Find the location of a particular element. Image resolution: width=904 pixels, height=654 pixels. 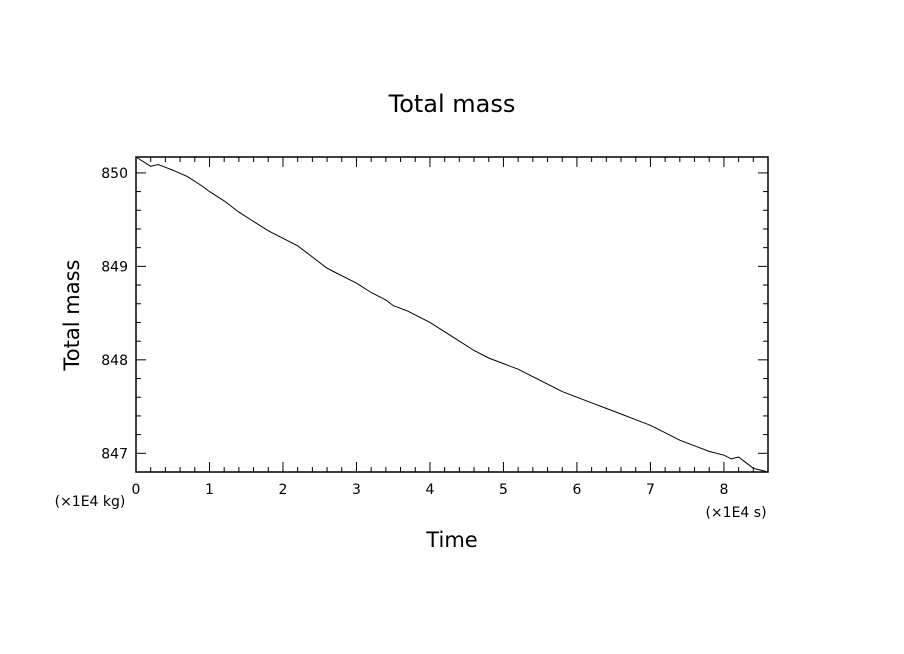

x-tick-label: 7 is located at coordinates (650, 490).